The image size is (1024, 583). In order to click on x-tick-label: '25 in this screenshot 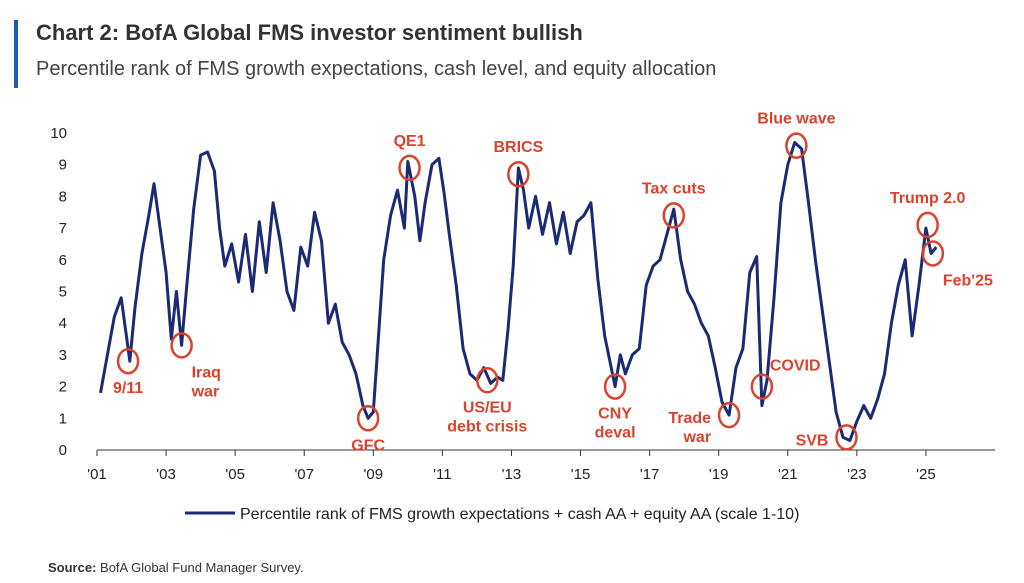, I will do `click(926, 474)`.